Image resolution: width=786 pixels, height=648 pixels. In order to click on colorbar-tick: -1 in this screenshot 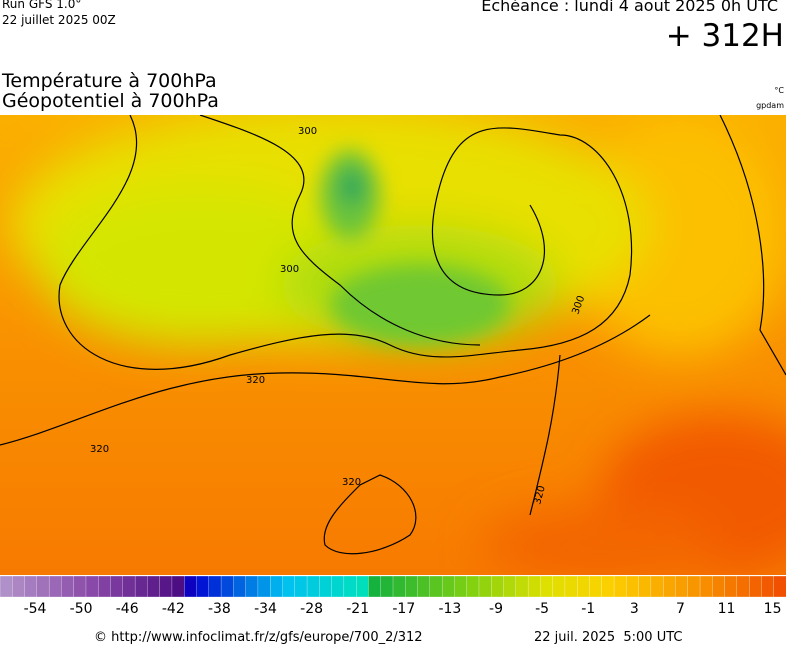, I will do `click(588, 608)`.